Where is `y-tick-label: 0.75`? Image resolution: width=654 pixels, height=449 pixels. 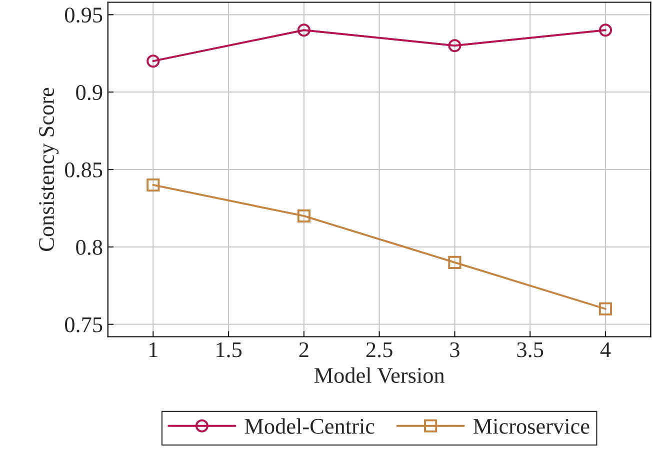 y-tick-label: 0.75 is located at coordinates (83, 324).